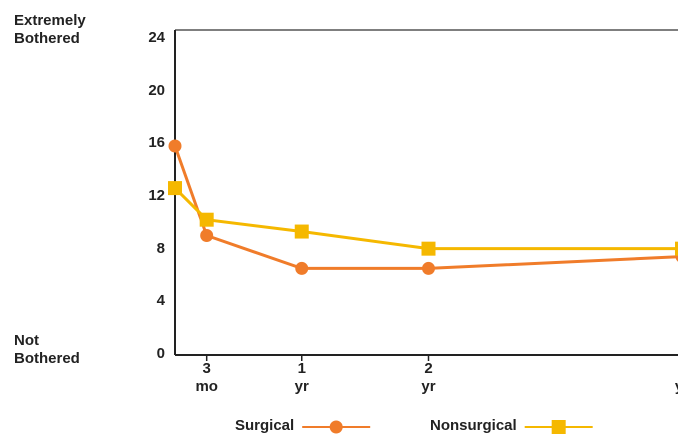 The height and width of the screenshot is (437, 678). Describe the element at coordinates (47, 349) in the screenshot. I see `y-bottom-label: Not Bothered` at that location.